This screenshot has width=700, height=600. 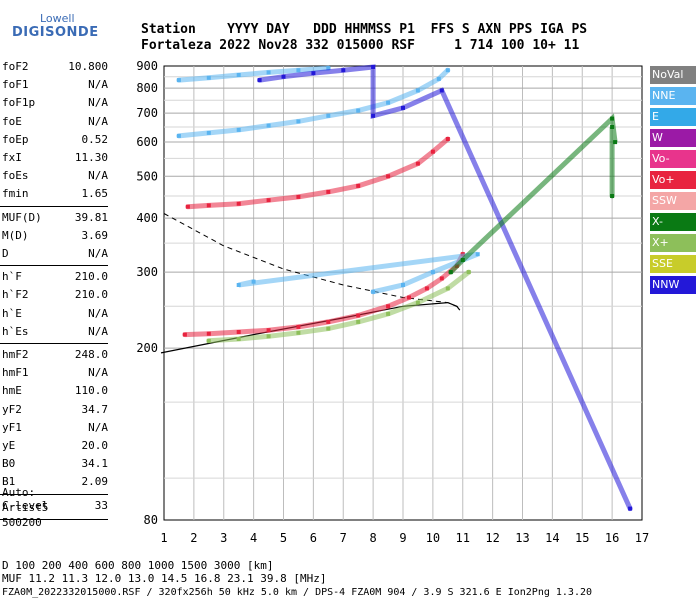 I want to click on param-row: fxI 11.30, so click(x=55, y=158).